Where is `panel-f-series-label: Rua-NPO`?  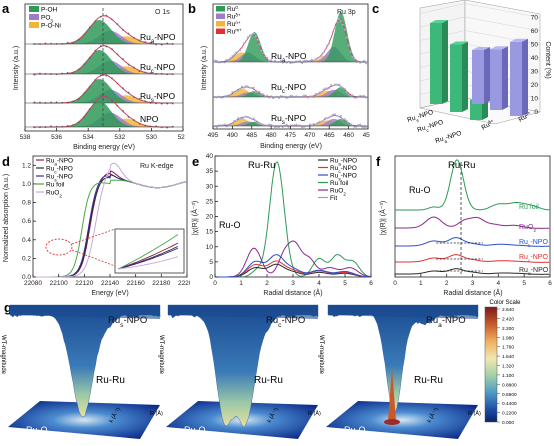
panel-f-series-label: Rua-NPO is located at coordinates (534, 272).